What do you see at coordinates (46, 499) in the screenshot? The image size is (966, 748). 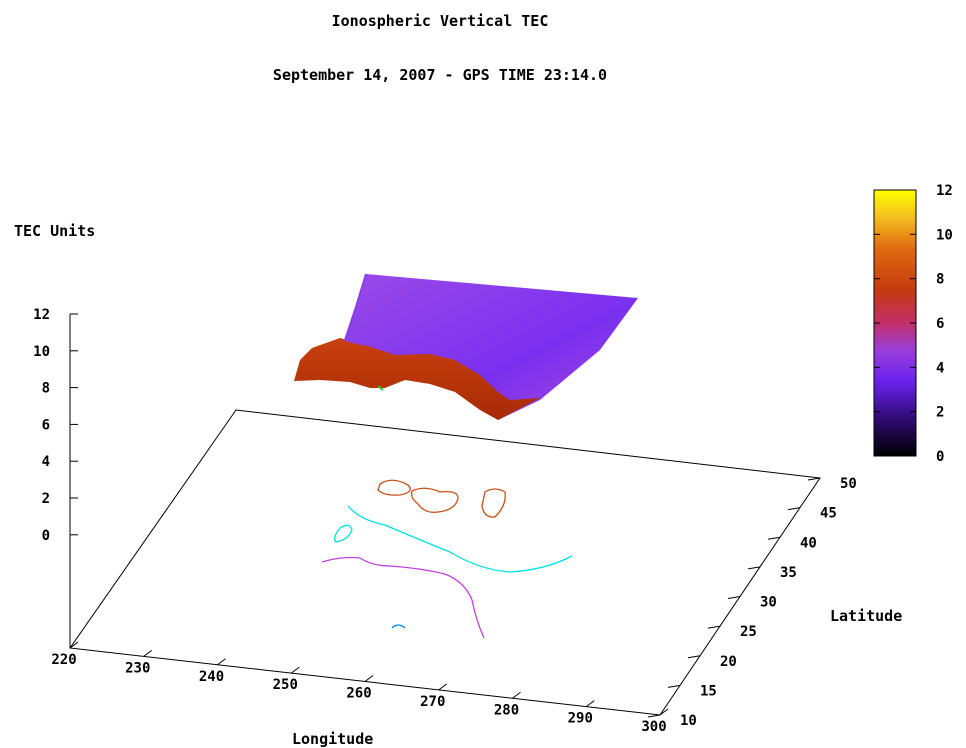 I see `z-tick-label: 2` at bounding box center [46, 499].